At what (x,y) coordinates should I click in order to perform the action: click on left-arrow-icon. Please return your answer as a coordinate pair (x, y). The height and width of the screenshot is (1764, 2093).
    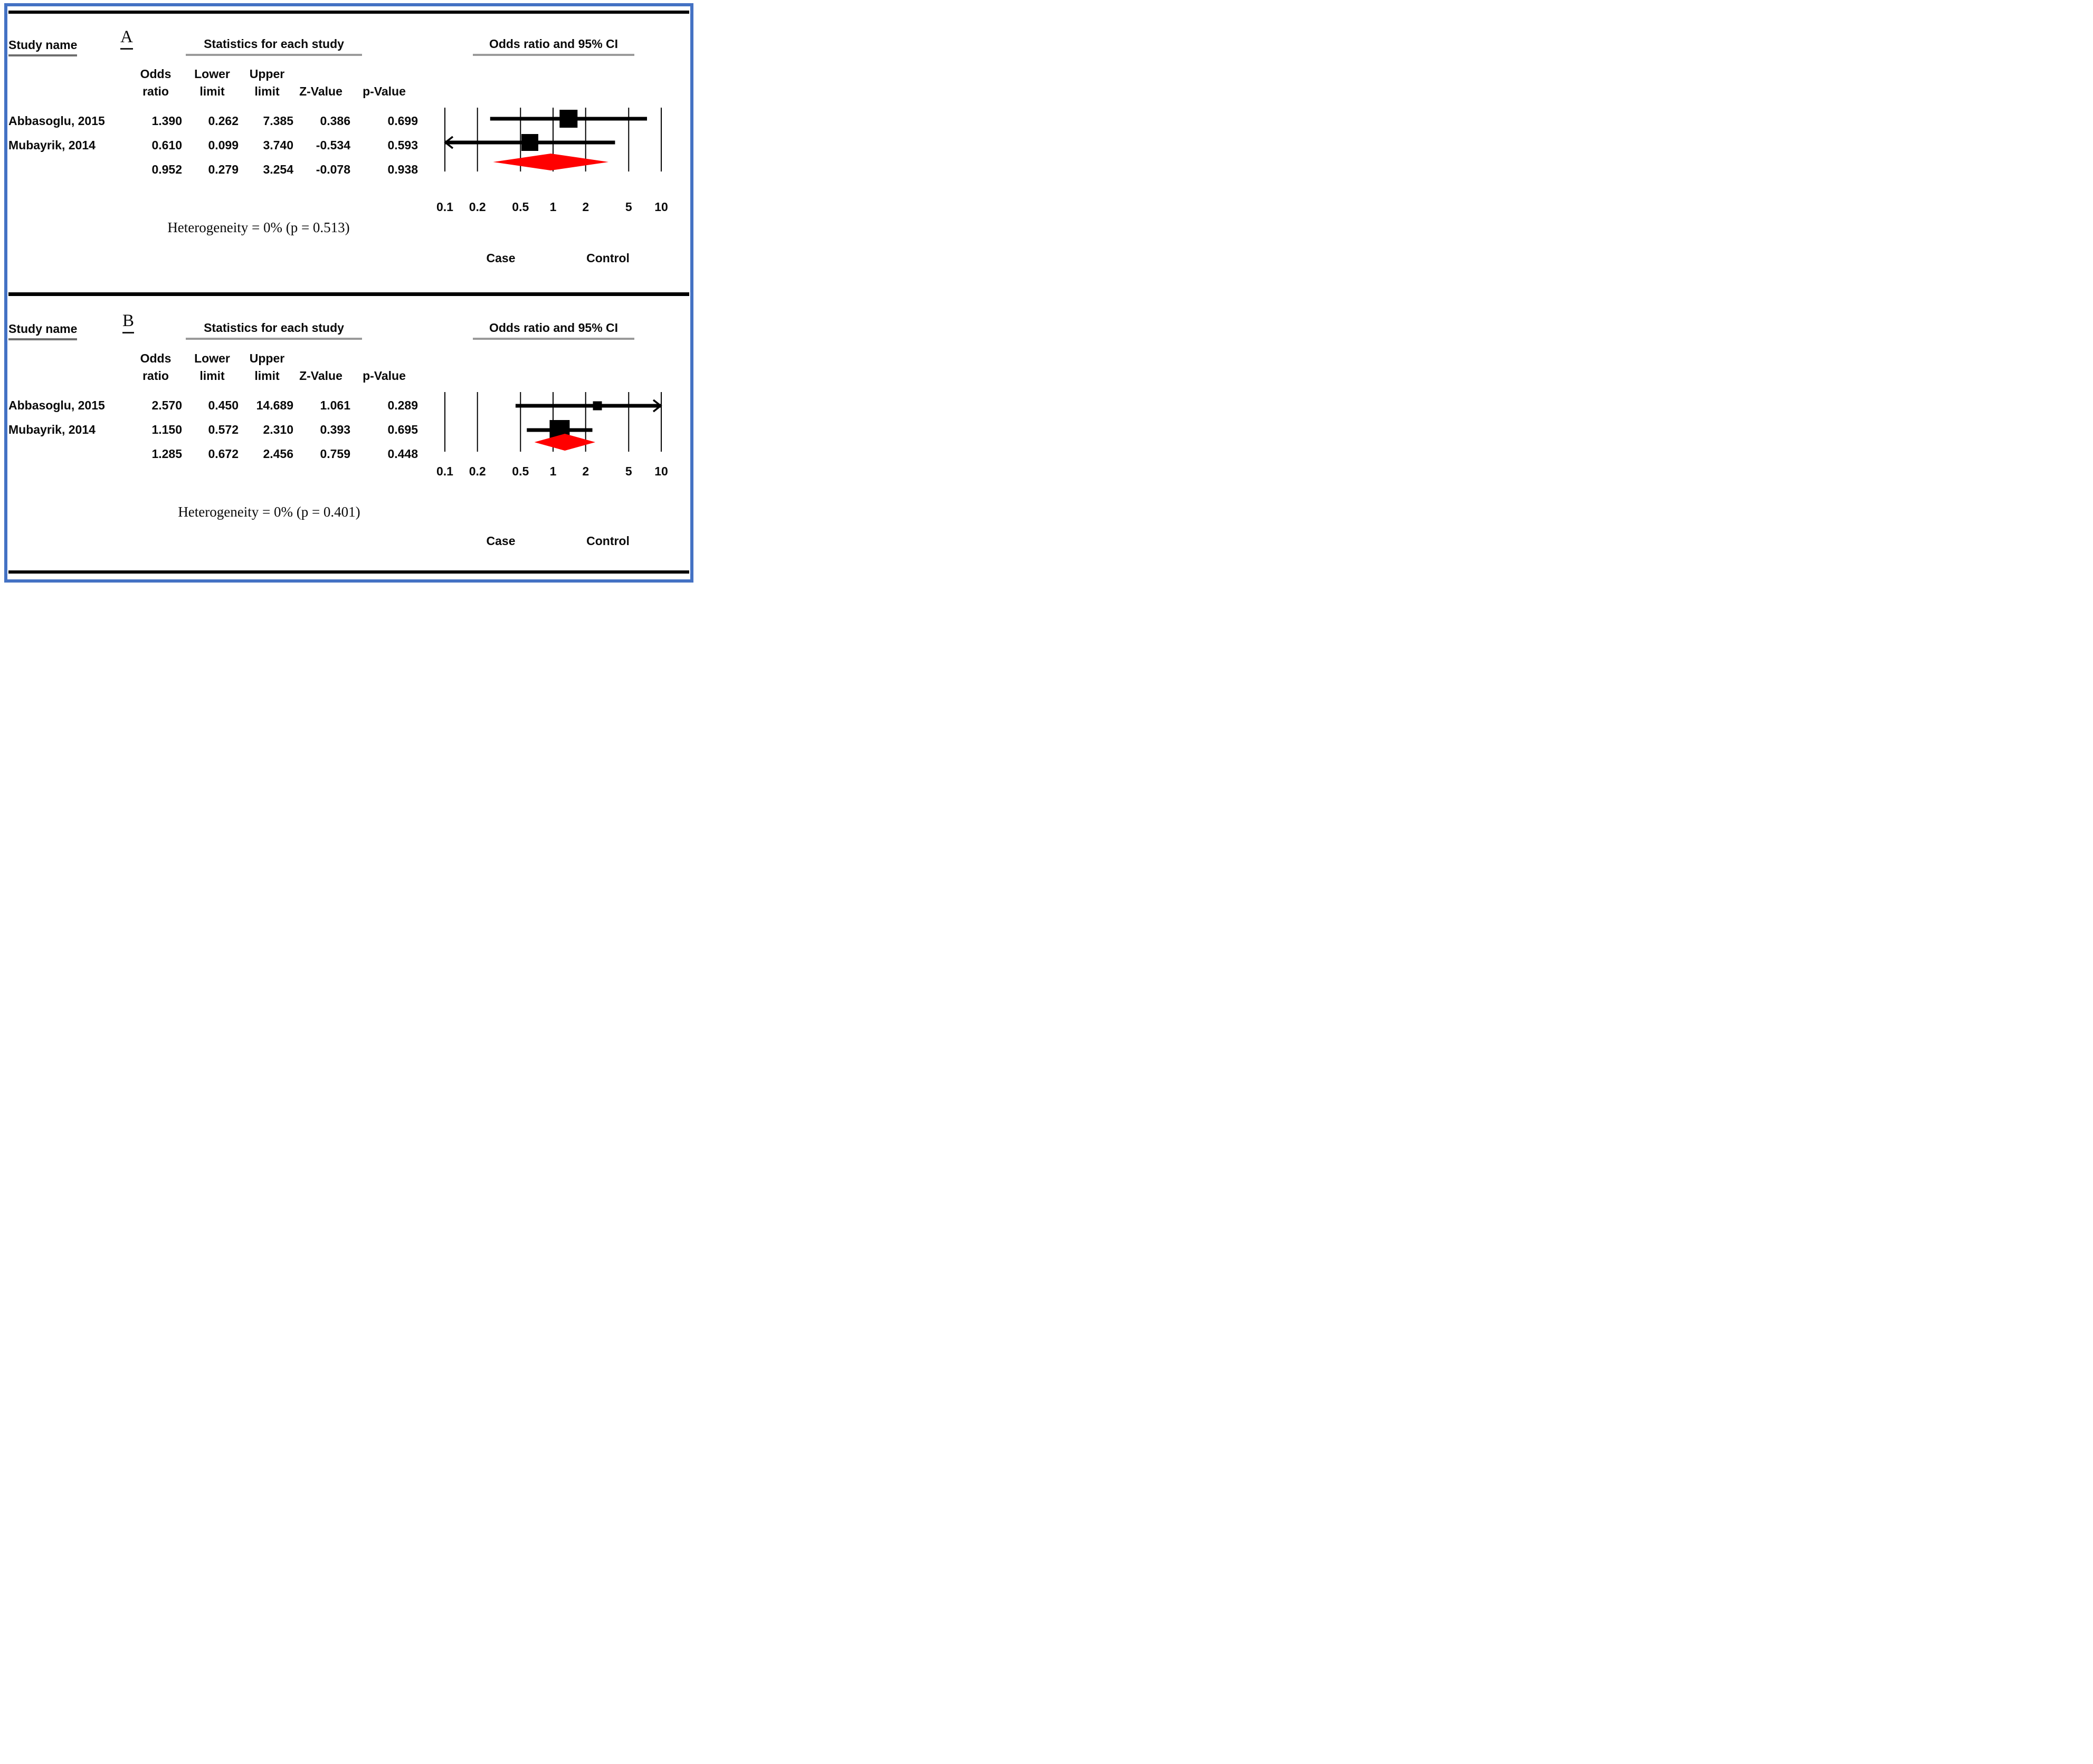
    Looking at the image, I should click on (449, 143).